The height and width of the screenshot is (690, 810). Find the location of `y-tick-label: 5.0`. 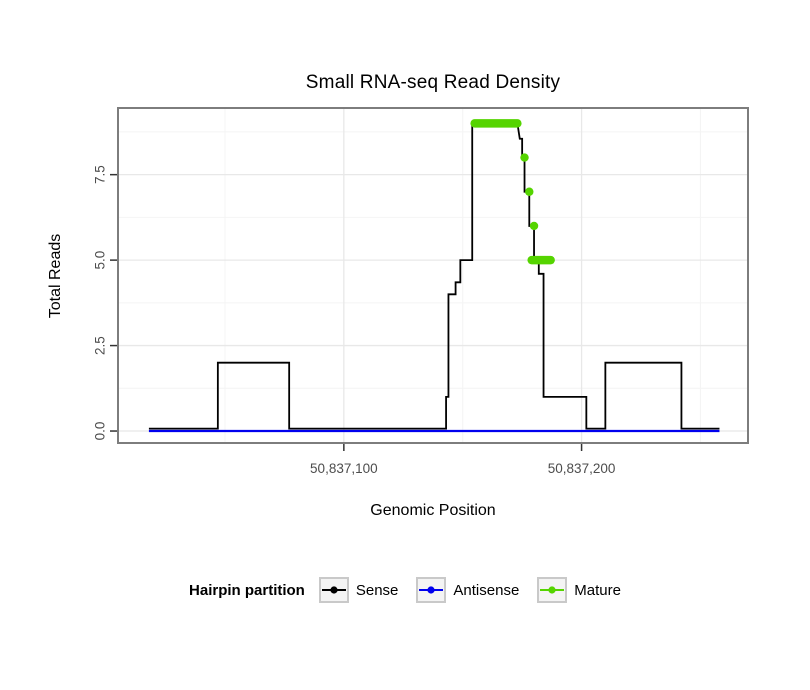

y-tick-label: 5.0 is located at coordinates (100, 260).